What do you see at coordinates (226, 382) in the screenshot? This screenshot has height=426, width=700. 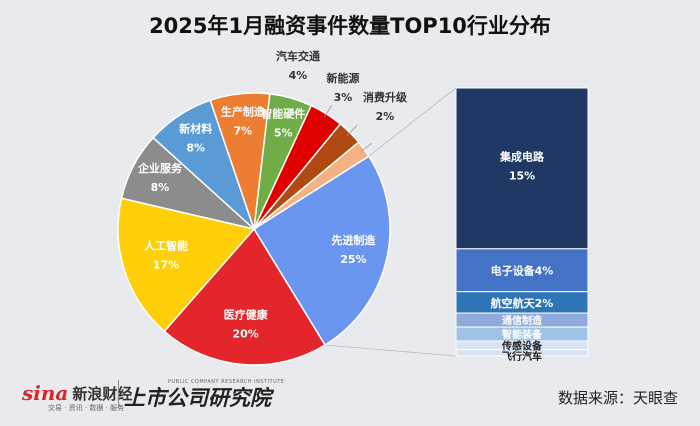 I see `institute-en: PUBLIC COMPANY RESEARCH INSTITUTE` at bounding box center [226, 382].